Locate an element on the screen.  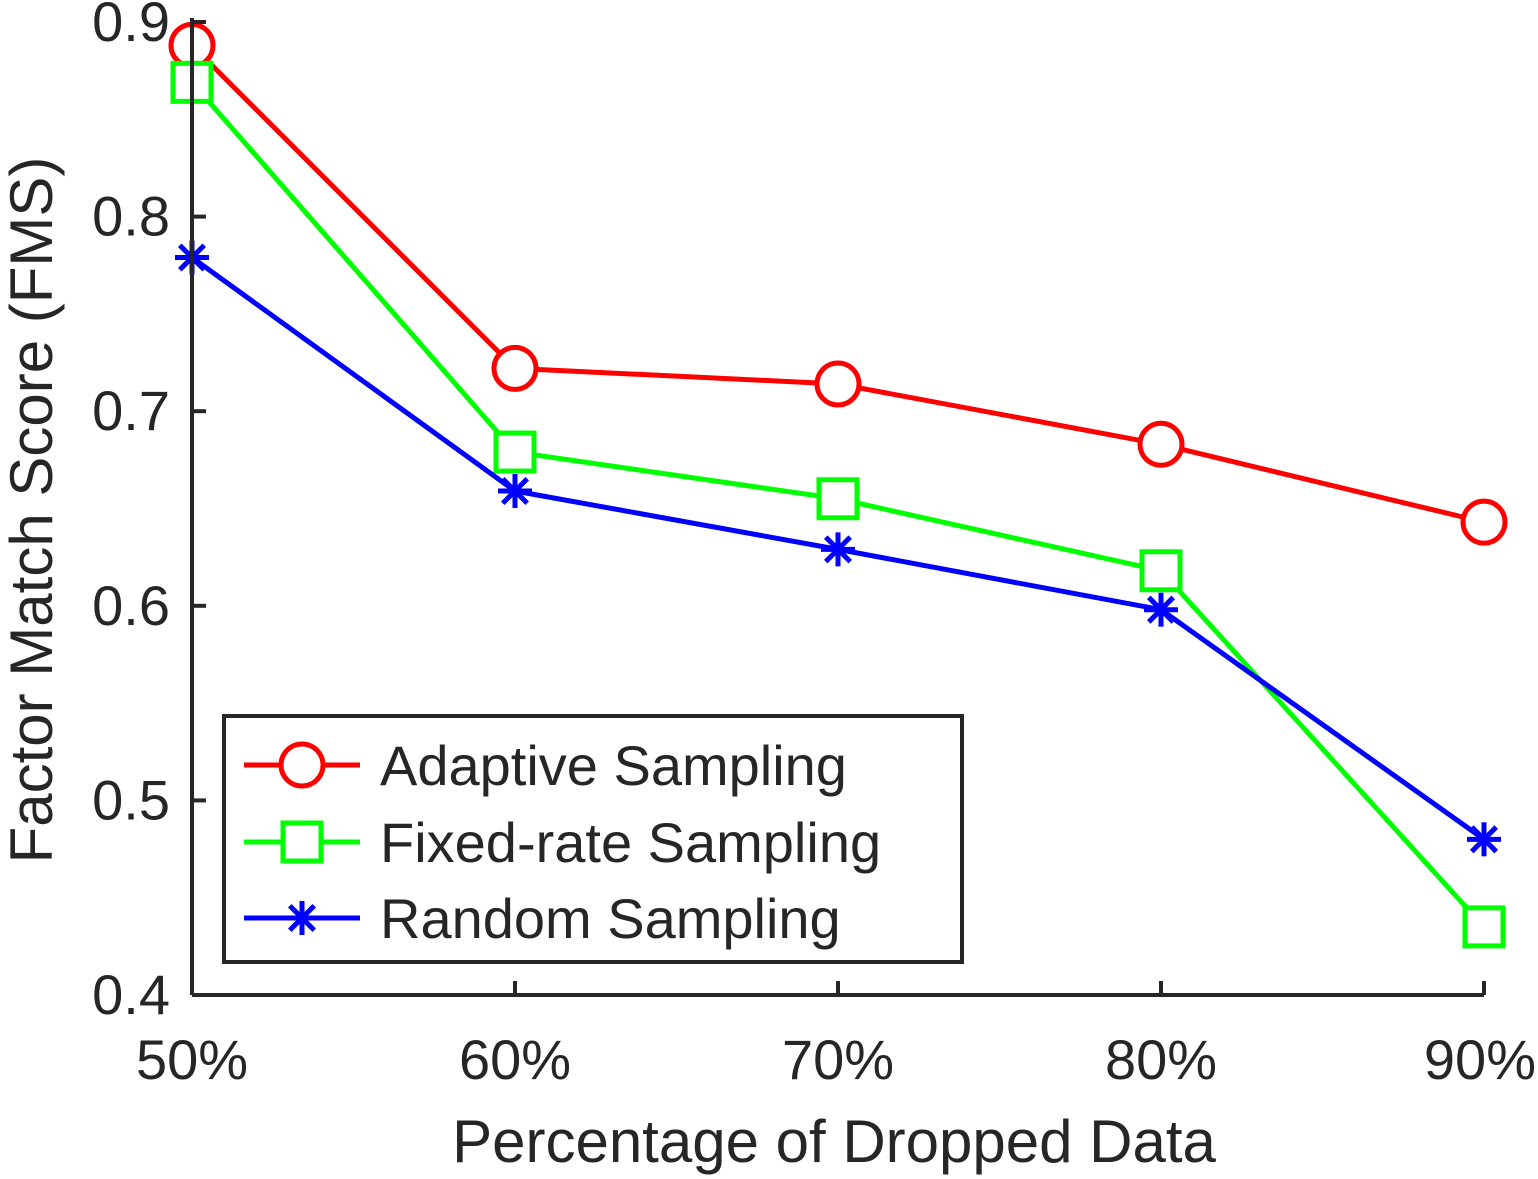
legend-label-1: Adaptive Sampling is located at coordinates (613, 765).